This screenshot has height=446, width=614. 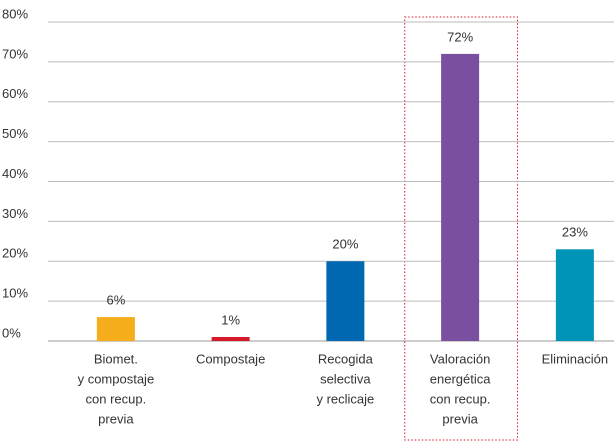 I want to click on value-label: 1%, so click(x=230, y=319).